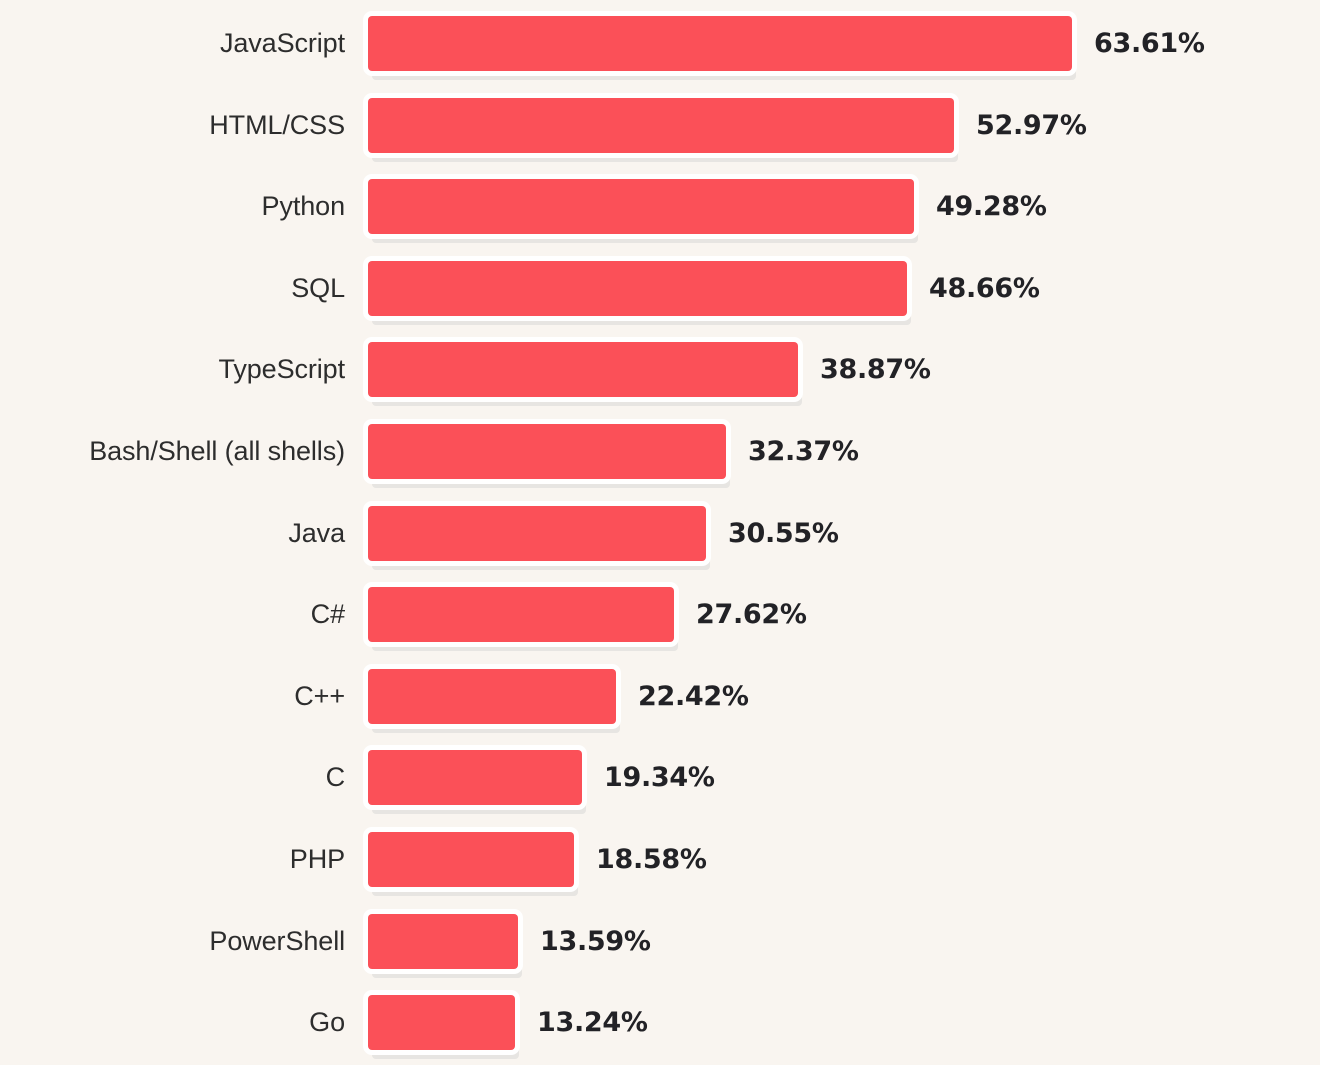 This screenshot has height=1065, width=1320. I want to click on category-label: TypeScript, so click(281, 369).